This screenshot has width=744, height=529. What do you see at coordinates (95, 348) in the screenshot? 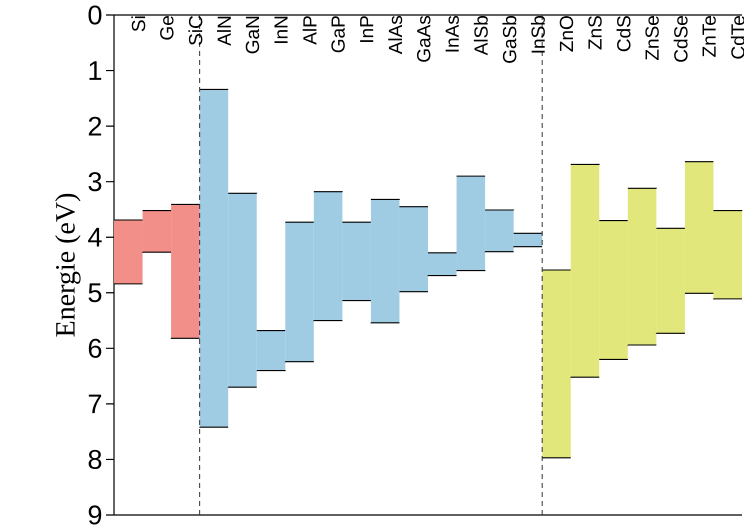
I see `y-tick-label: 6` at bounding box center [95, 348].